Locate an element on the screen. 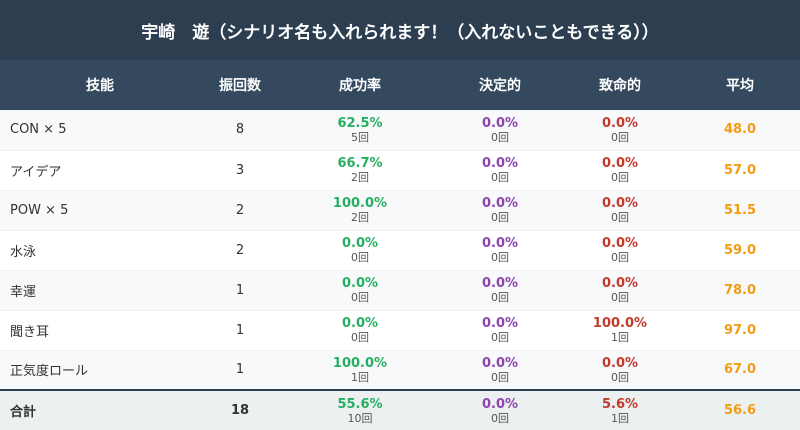 The height and width of the screenshot is (430, 800). total-decisive-cell: 0.0% 0回 is located at coordinates (500, 410).